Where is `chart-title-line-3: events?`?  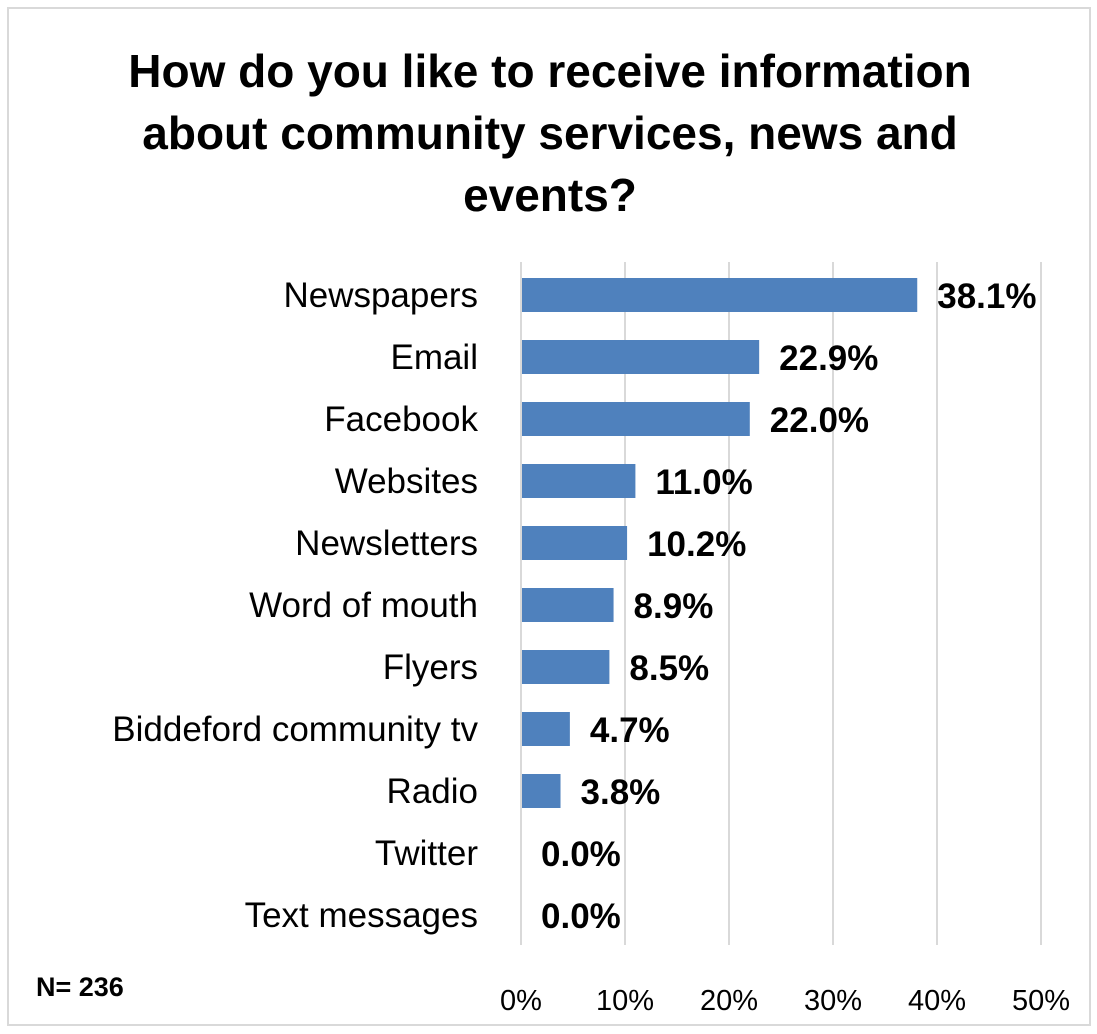 chart-title-line-3: events? is located at coordinates (550, 195).